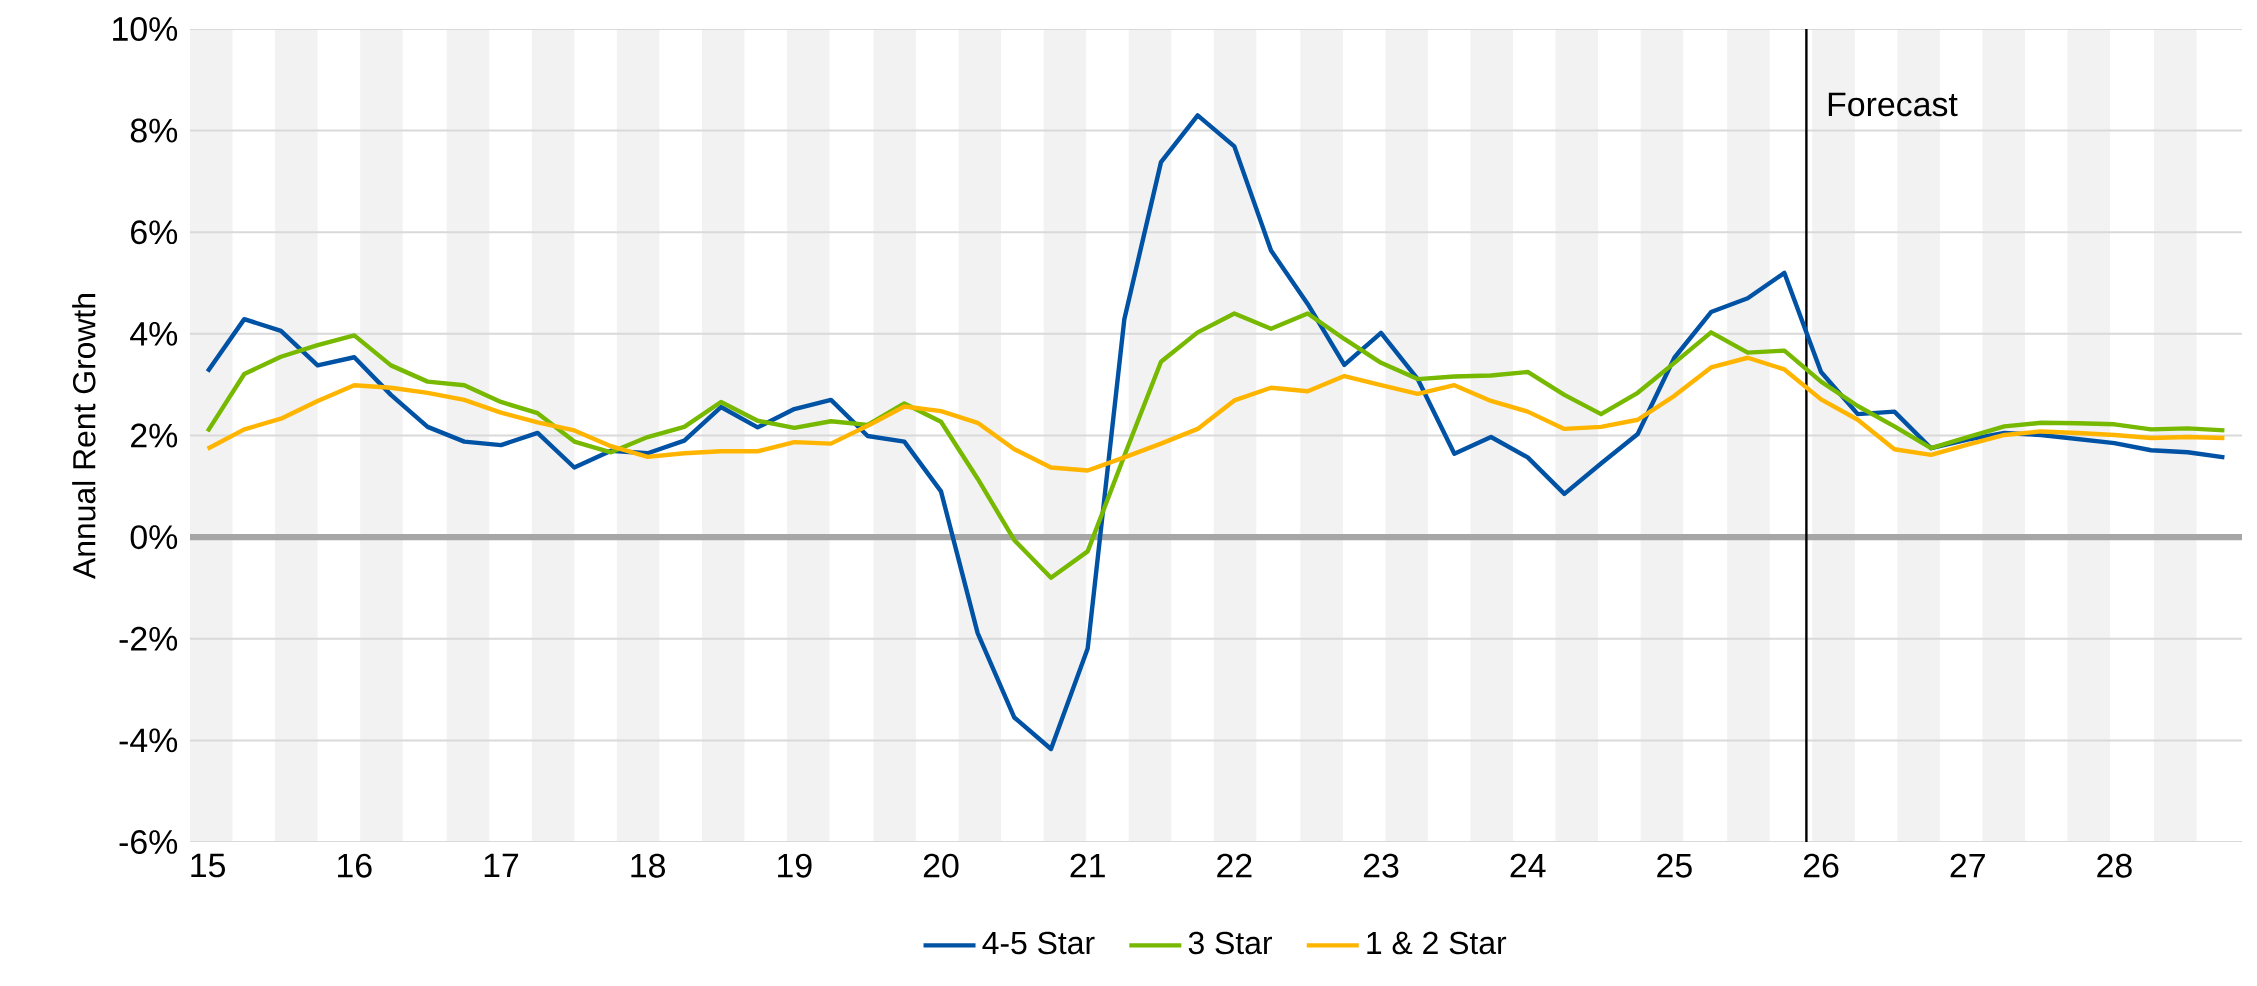 Image resolution: width=2257 pixels, height=986 pixels. Describe the element at coordinates (154, 537) in the screenshot. I see `y-tick-label: 0%` at that location.